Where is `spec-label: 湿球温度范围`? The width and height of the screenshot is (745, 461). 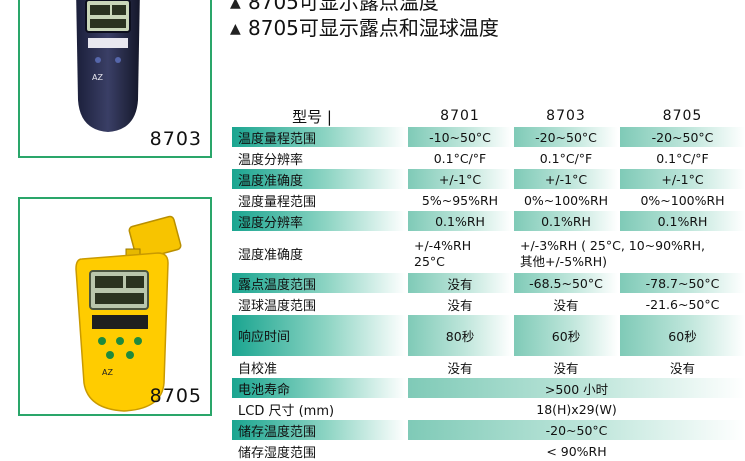
spec-label: 湿球温度范围 is located at coordinates (277, 306).